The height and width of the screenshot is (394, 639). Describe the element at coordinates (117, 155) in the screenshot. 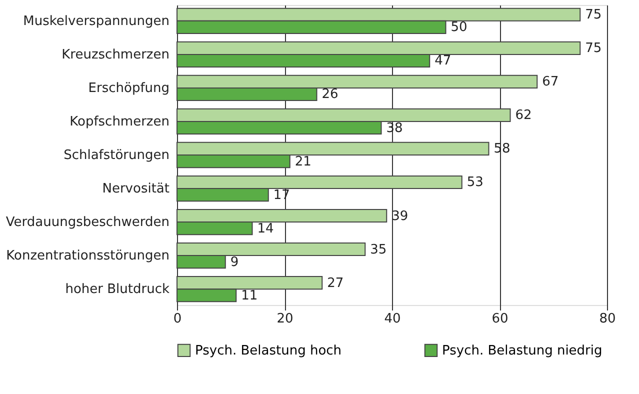

I see `y-tick-label: Schlafstörungen` at that location.